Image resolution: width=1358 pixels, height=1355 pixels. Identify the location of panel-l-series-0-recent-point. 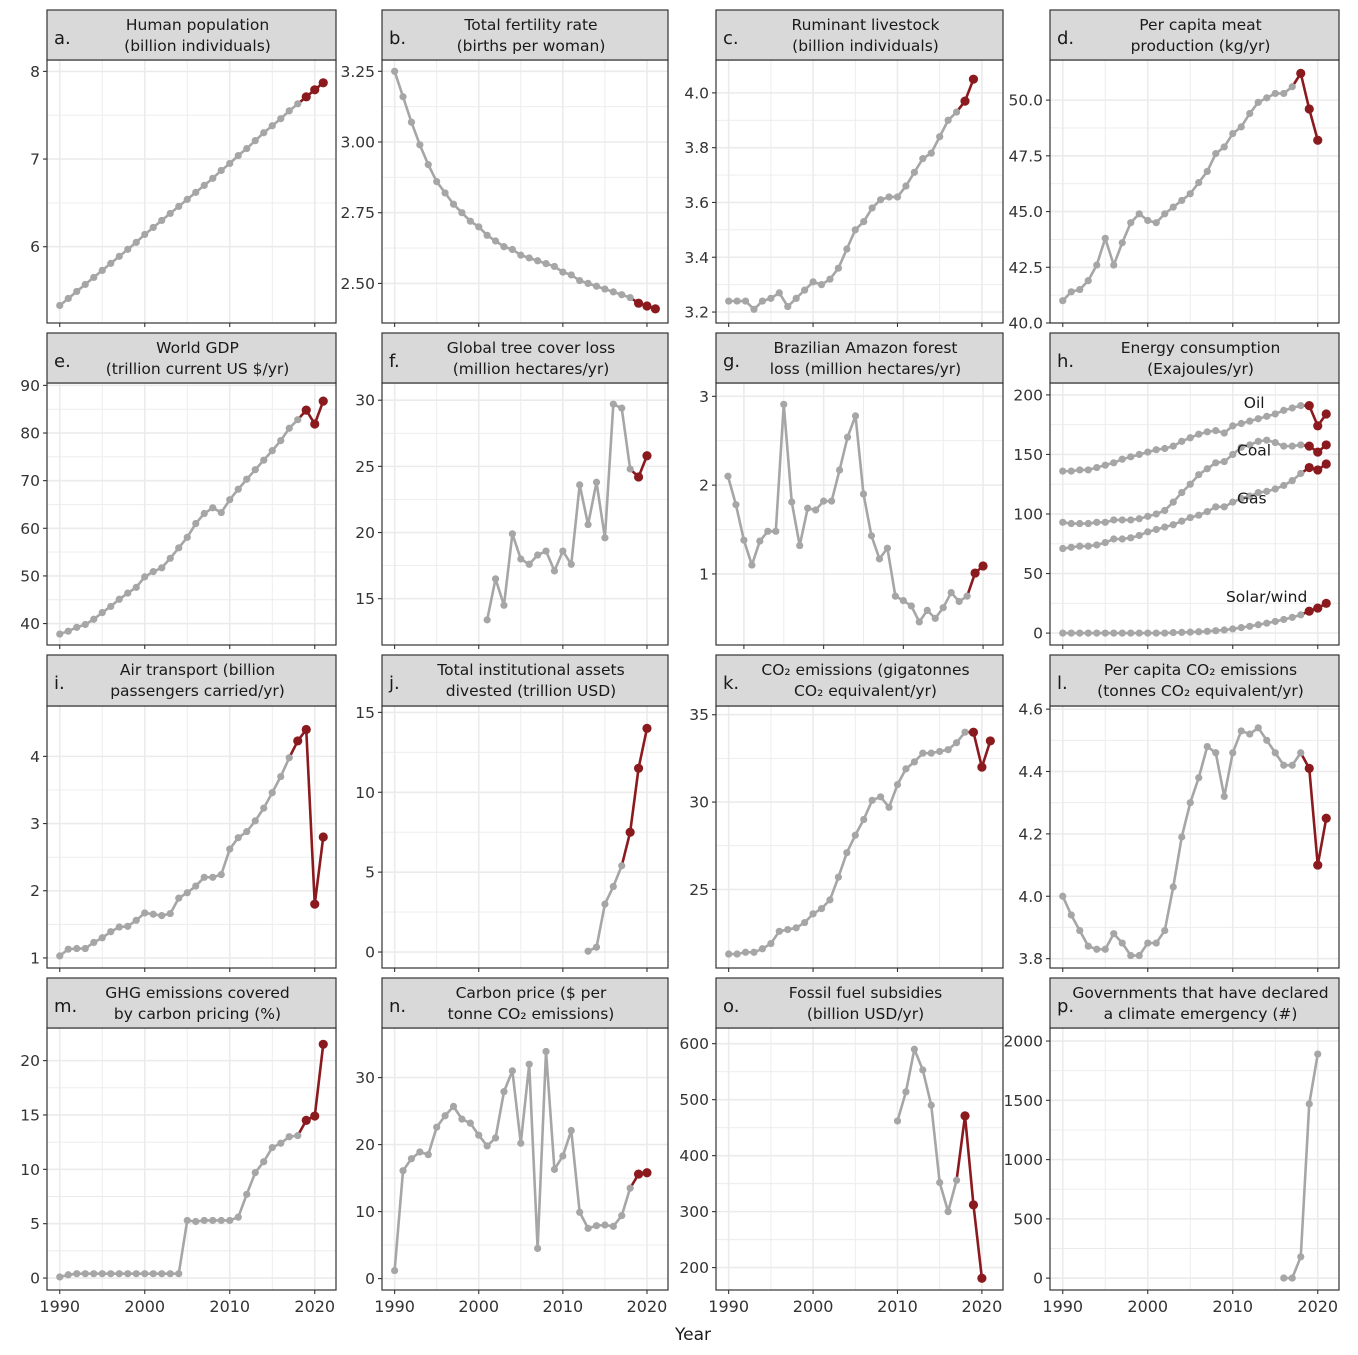
(1326, 818).